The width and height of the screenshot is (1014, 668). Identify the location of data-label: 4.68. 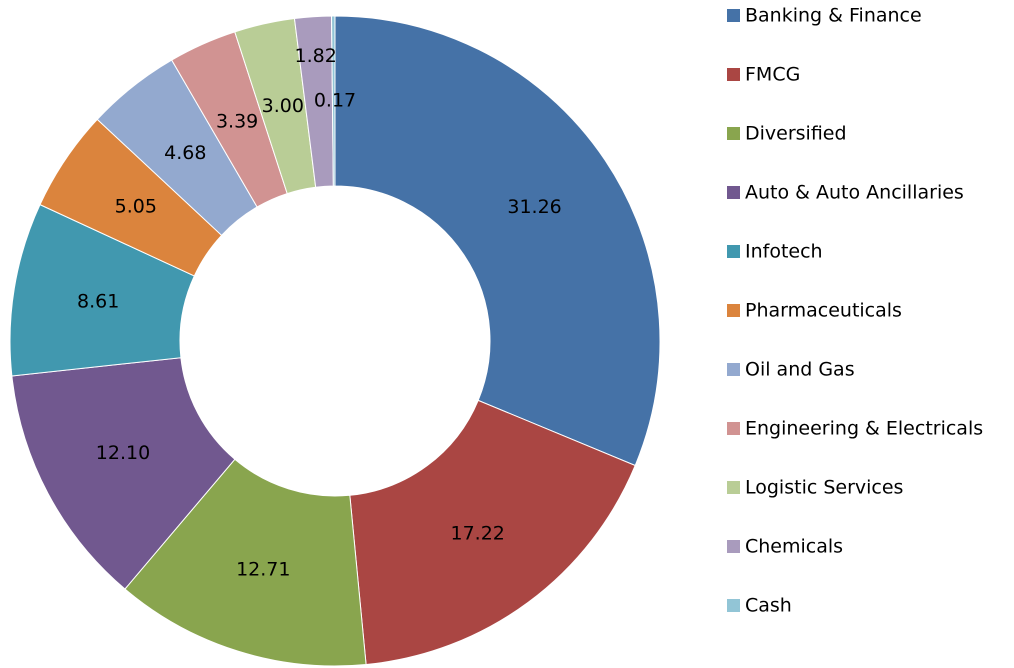
(185, 153).